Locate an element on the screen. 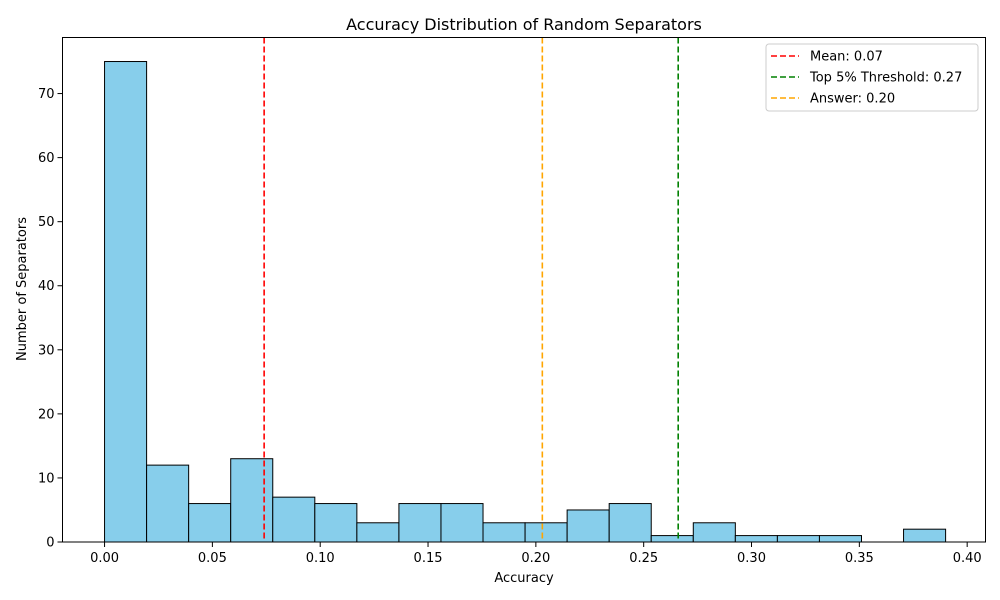  y-tick-label: 30 is located at coordinates (46, 350).